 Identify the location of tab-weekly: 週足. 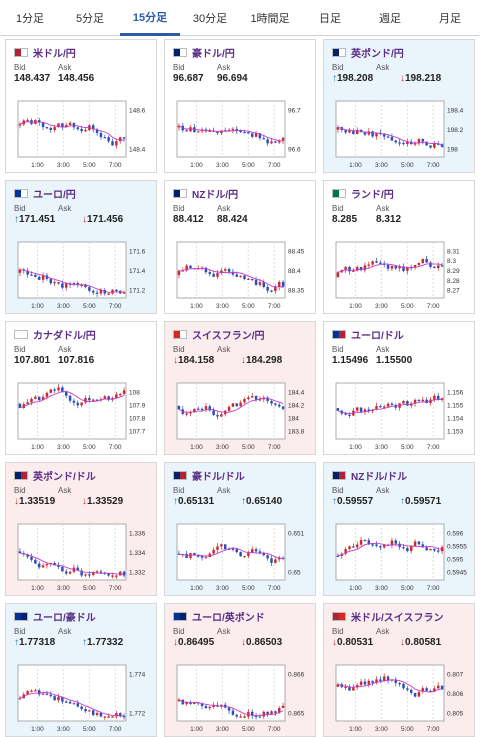
(390, 19).